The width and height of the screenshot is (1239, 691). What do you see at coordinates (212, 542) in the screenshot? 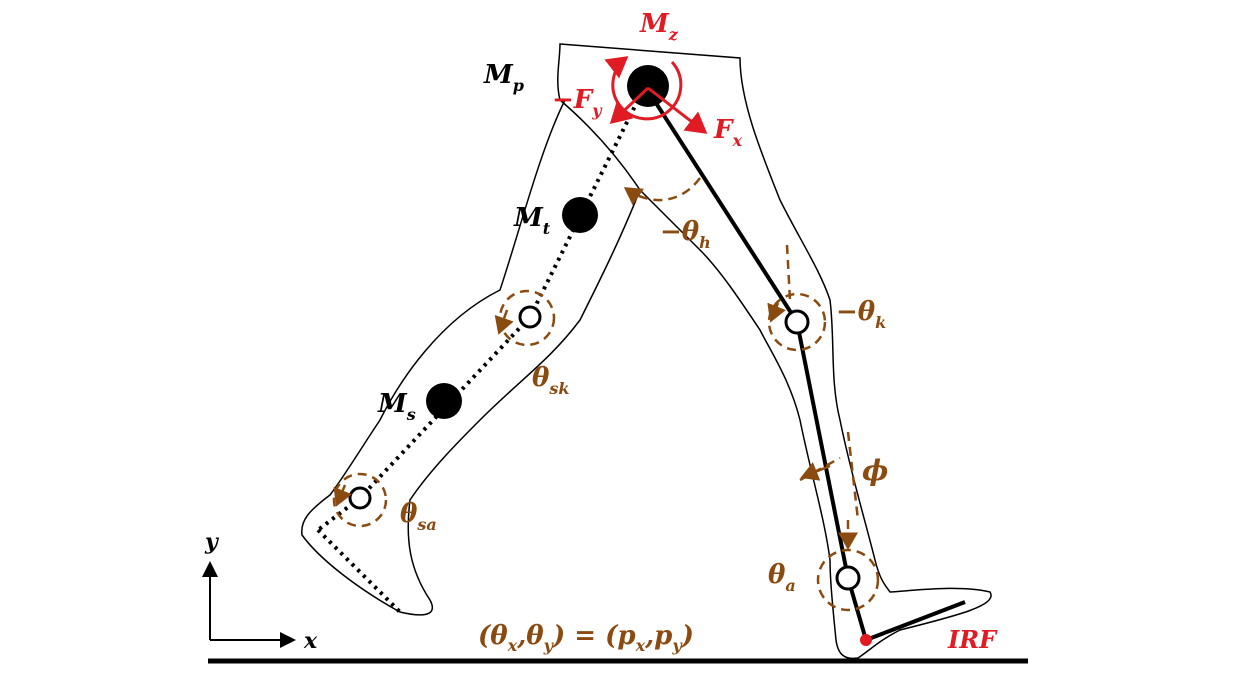
I see `axis-y-label: y` at bounding box center [212, 542].